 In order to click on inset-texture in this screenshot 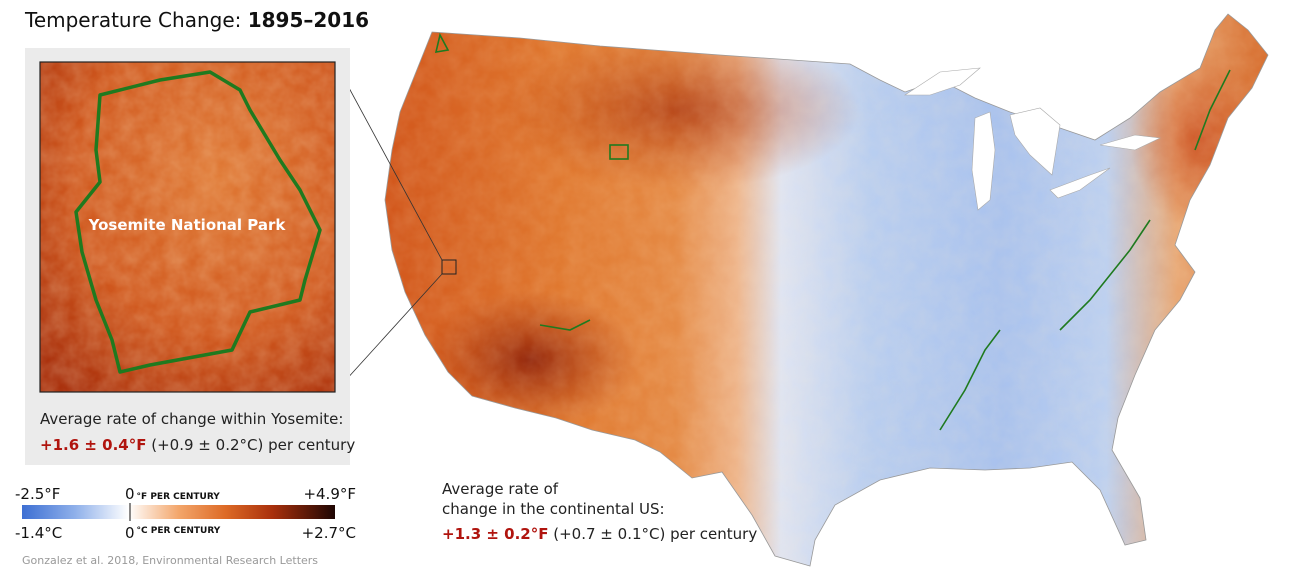, I will do `click(187, 227)`.